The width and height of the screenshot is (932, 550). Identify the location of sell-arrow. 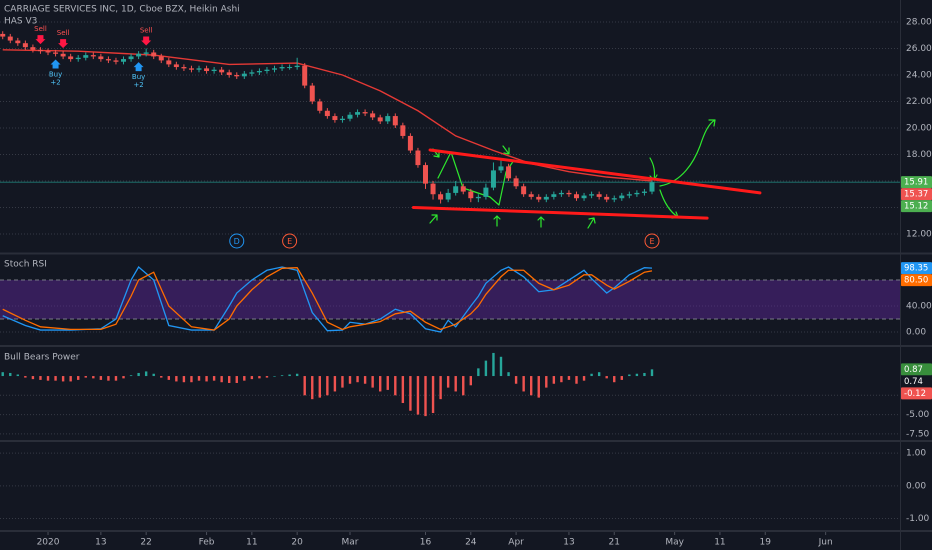
(40, 40).